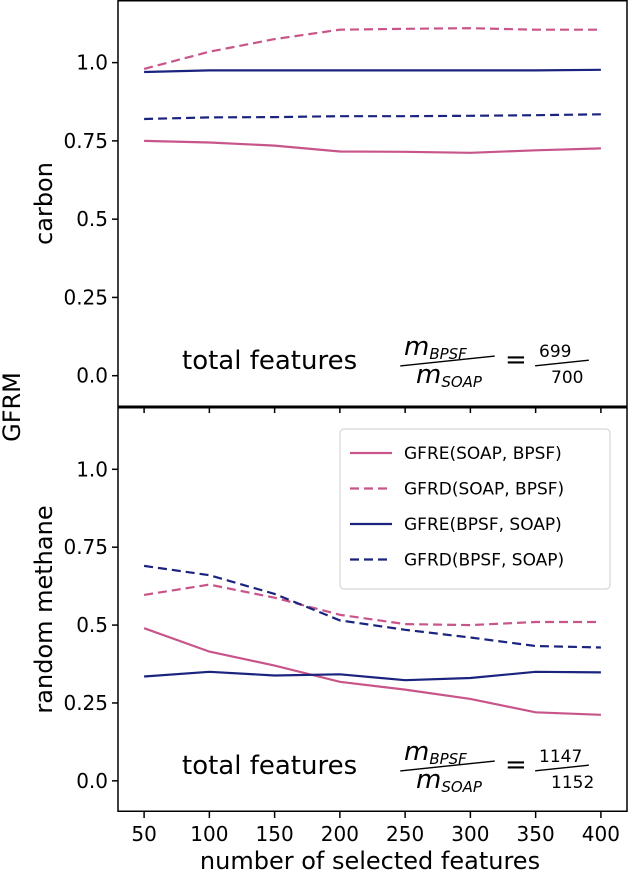  What do you see at coordinates (483, 454) in the screenshot?
I see `legend-label: GFRE(SOAP, BPSF)` at bounding box center [483, 454].